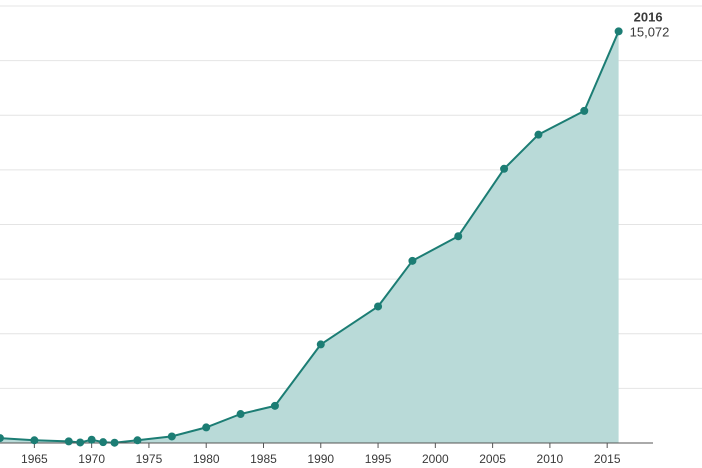  I want to click on x-tick-label: 2005, so click(492, 459).